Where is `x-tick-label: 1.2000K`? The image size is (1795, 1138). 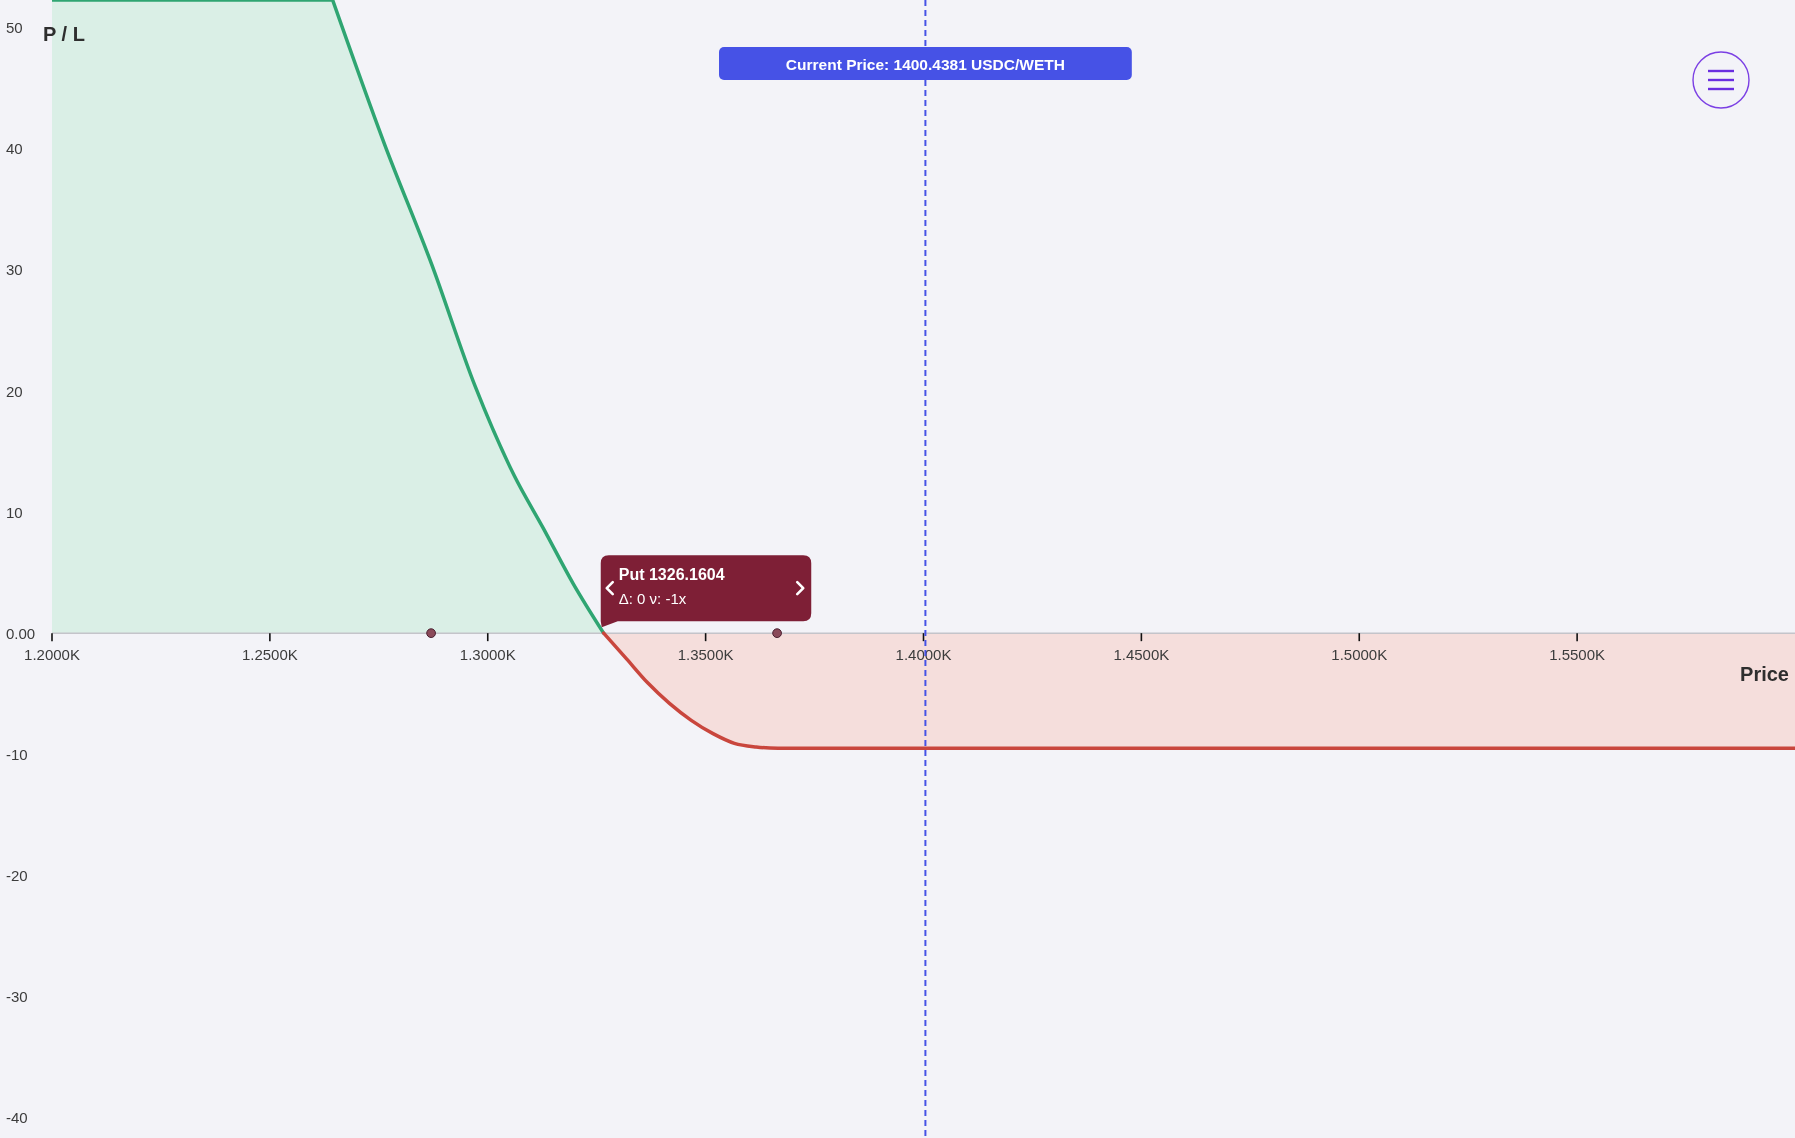
x-tick-label: 1.2000K is located at coordinates (52, 654).